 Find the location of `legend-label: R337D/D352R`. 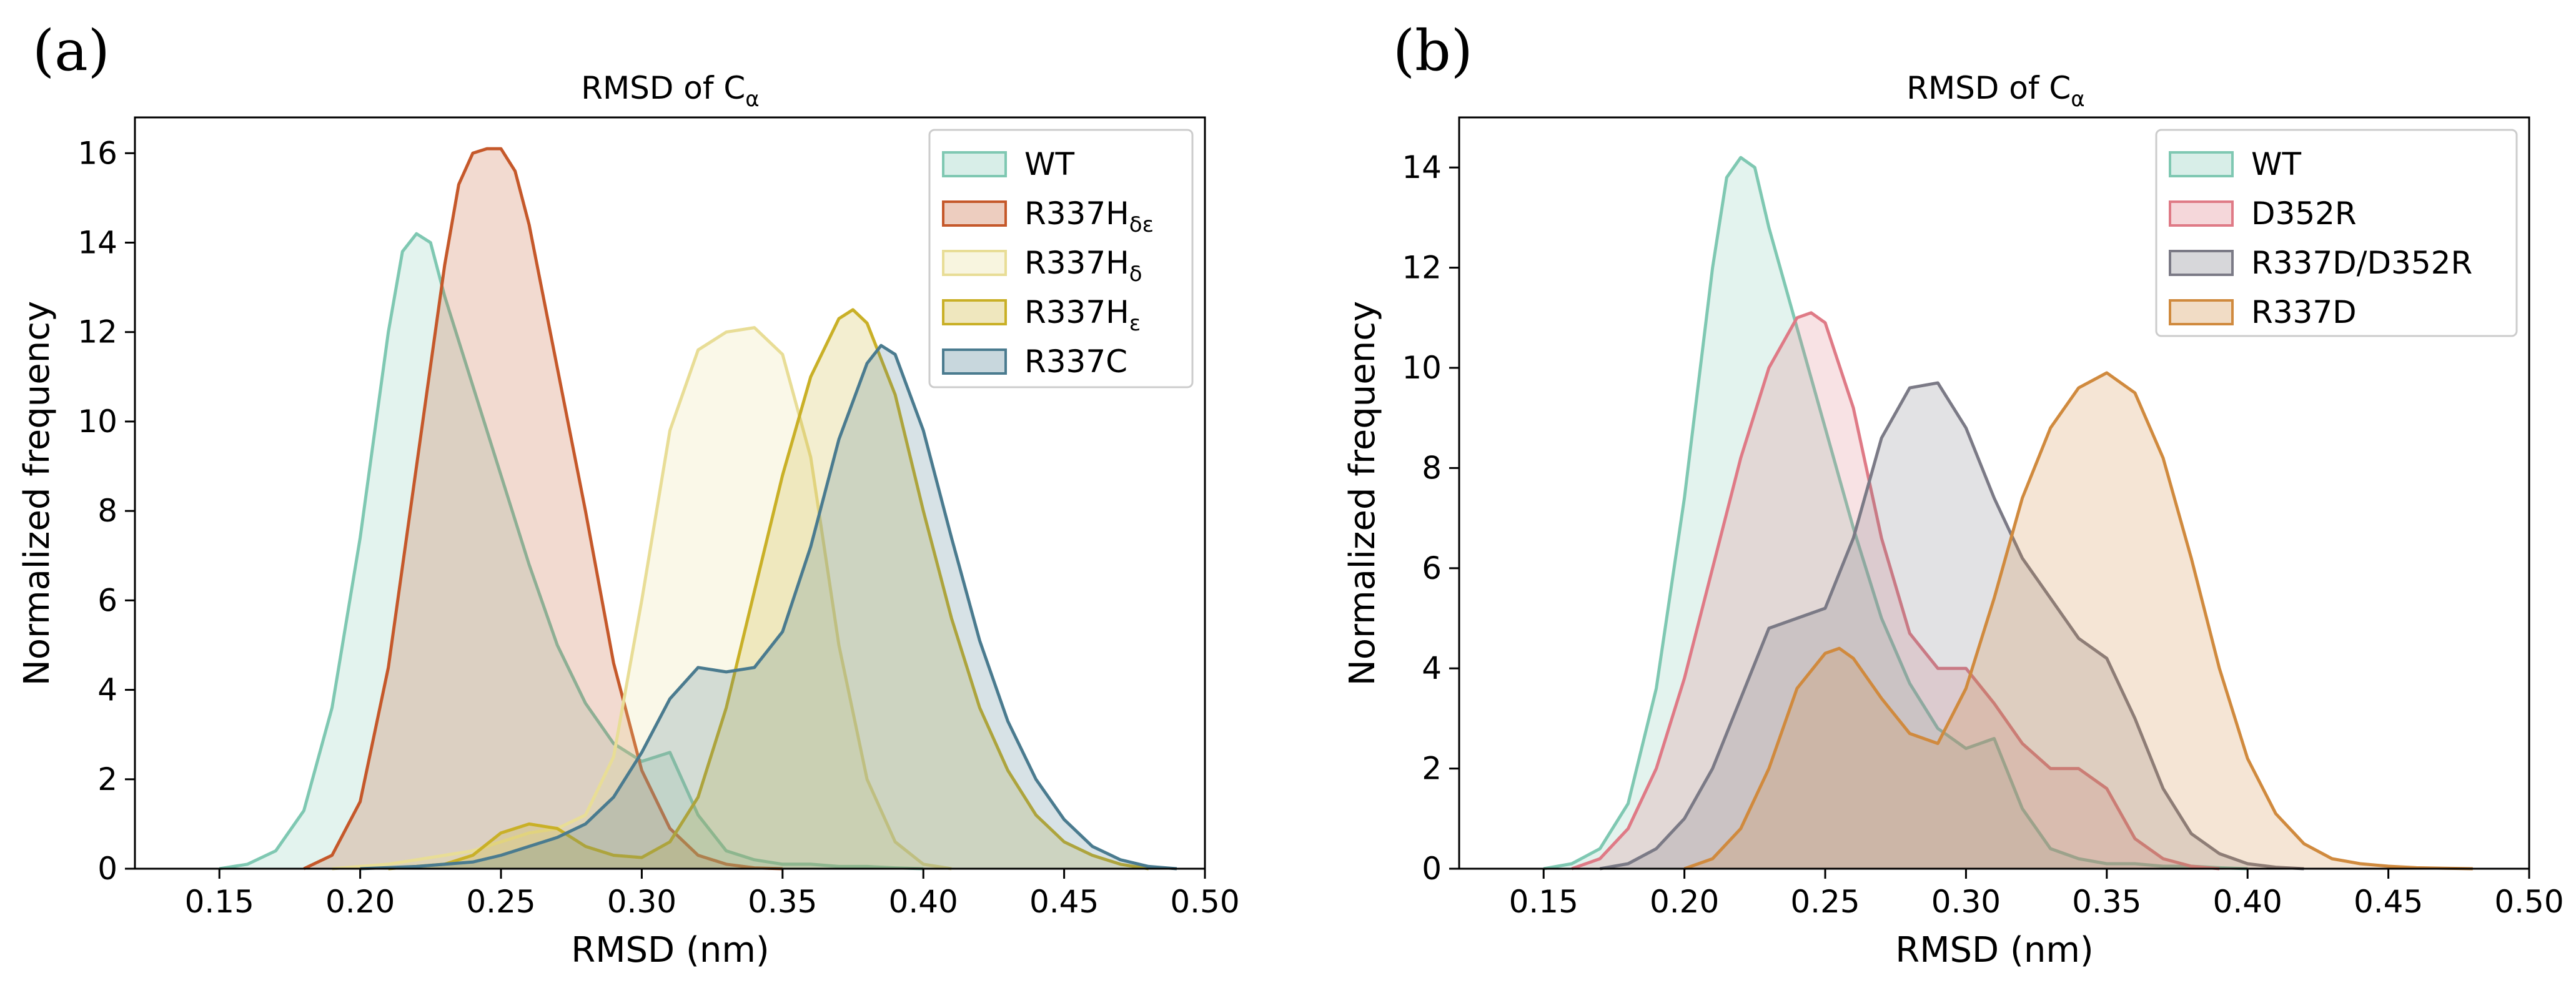

legend-label: R337D/D352R is located at coordinates (2361, 263).